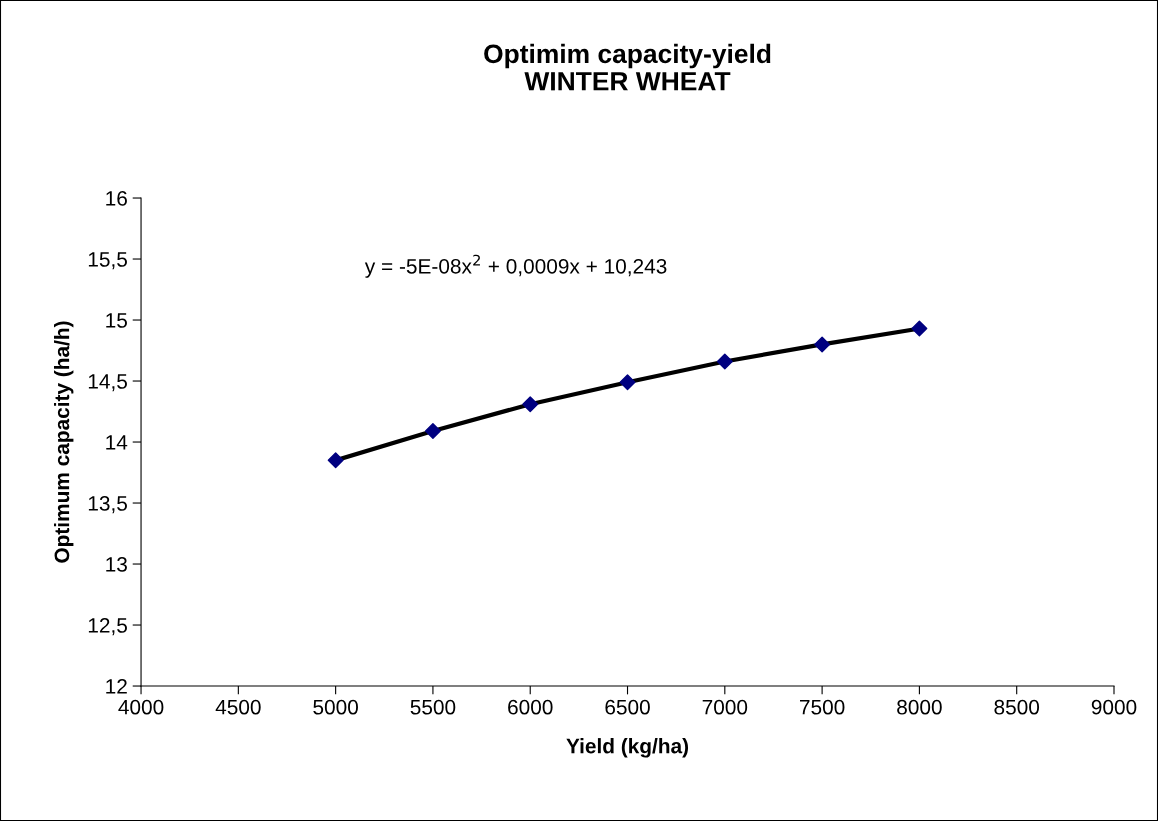 This screenshot has width=1158, height=821. I want to click on x-tick-label: 7000, so click(725, 707).